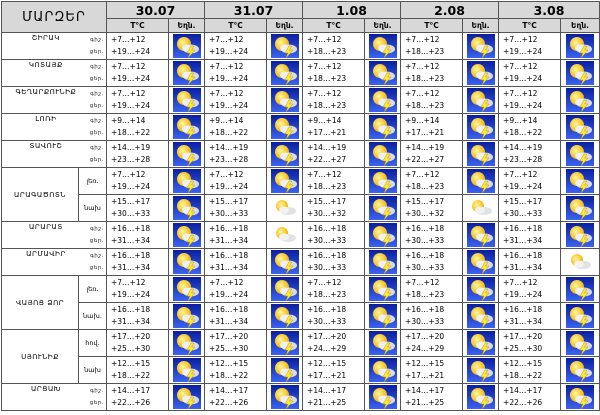 This screenshot has height=415, width=600. What do you see at coordinates (334, 343) in the screenshot?
I see `temperature-cell: +17…+20 +24…+29` at bounding box center [334, 343].